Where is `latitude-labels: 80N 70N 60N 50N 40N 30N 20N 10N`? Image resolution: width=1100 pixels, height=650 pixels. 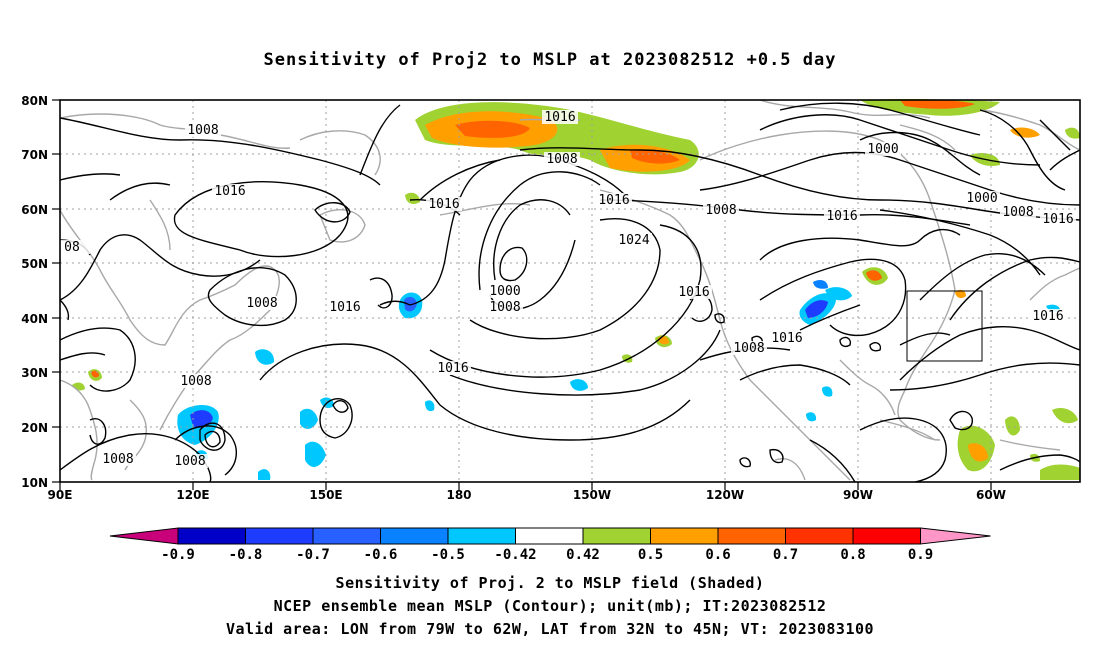
latitude-labels: 80N 70N 60N 50N 40N 30N 20N 10N is located at coordinates (34, 292).